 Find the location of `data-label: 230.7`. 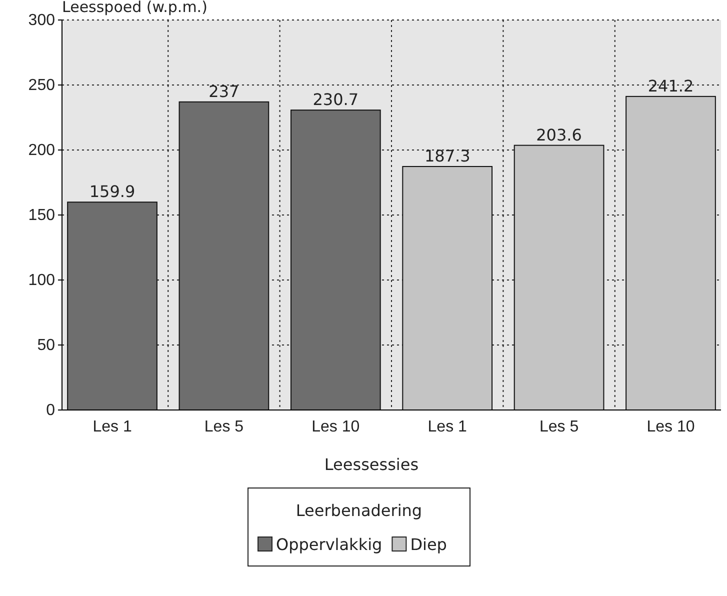

data-label: 230.7 is located at coordinates (335, 100).